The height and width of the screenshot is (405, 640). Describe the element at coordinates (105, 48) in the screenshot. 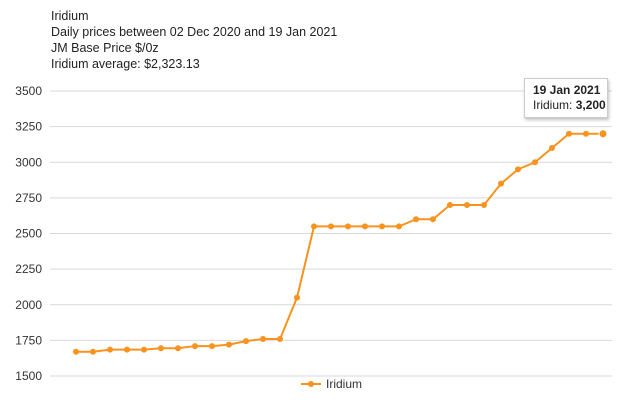

I see `chart-subtitle-price-basis: JM Base Price $/0z` at that location.